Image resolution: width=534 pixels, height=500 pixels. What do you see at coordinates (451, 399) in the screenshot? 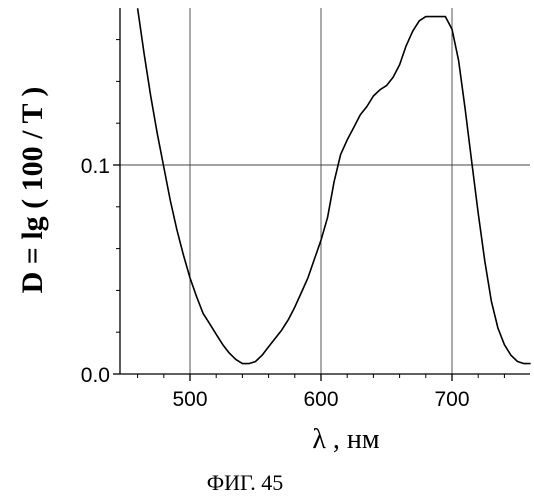
I see `x-tick-label: 700` at bounding box center [451, 399].